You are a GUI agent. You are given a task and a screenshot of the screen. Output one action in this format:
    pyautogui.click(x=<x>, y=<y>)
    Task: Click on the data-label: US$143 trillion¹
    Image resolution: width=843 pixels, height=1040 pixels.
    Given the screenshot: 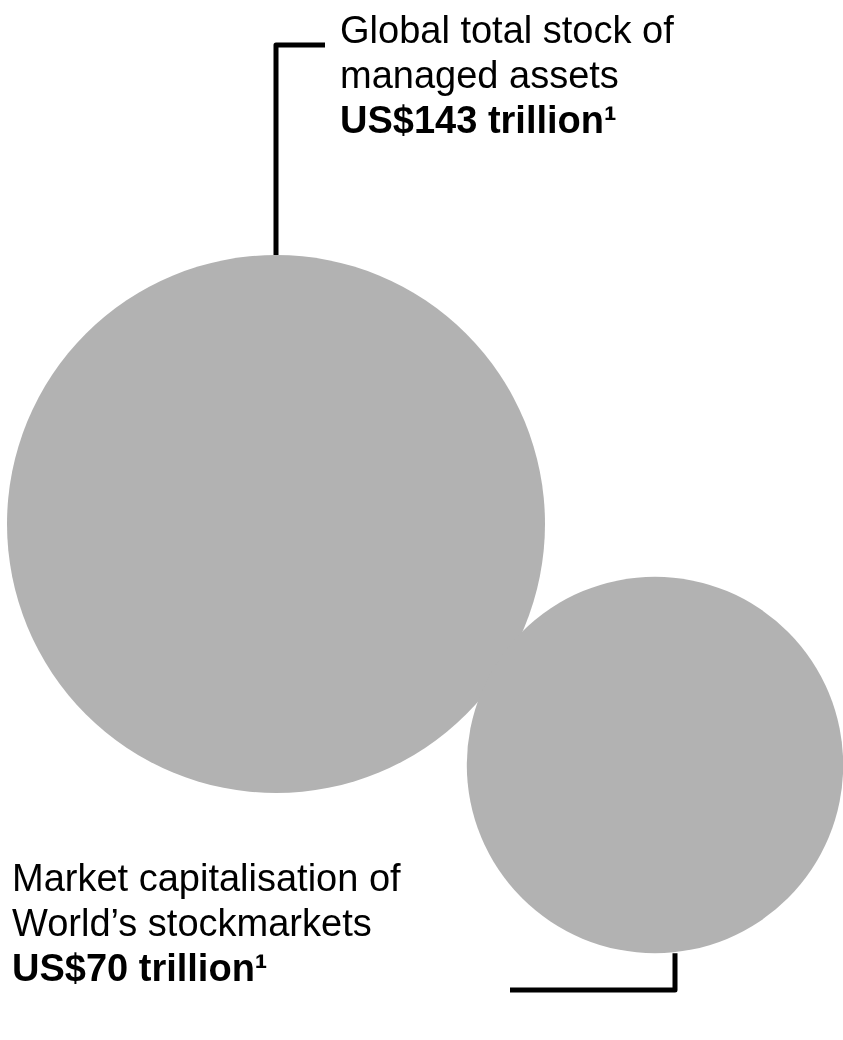 What is the action you would take?
    pyautogui.click(x=479, y=120)
    